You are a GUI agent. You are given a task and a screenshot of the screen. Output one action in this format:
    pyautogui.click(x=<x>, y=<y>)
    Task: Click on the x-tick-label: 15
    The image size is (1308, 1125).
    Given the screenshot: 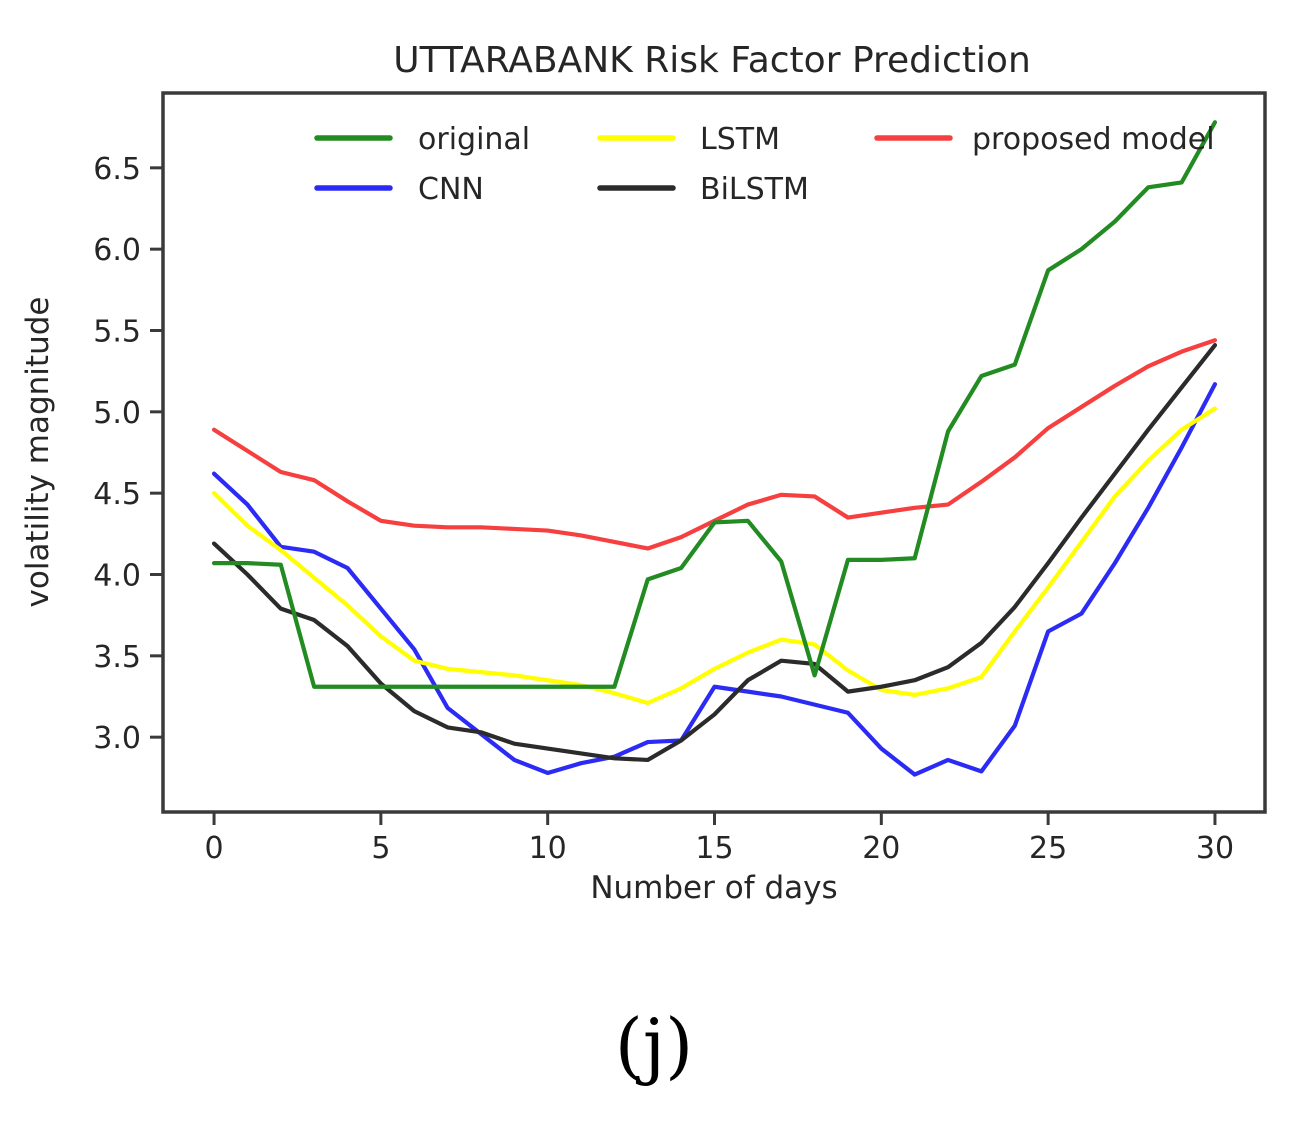 What is the action you would take?
    pyautogui.click(x=714, y=848)
    